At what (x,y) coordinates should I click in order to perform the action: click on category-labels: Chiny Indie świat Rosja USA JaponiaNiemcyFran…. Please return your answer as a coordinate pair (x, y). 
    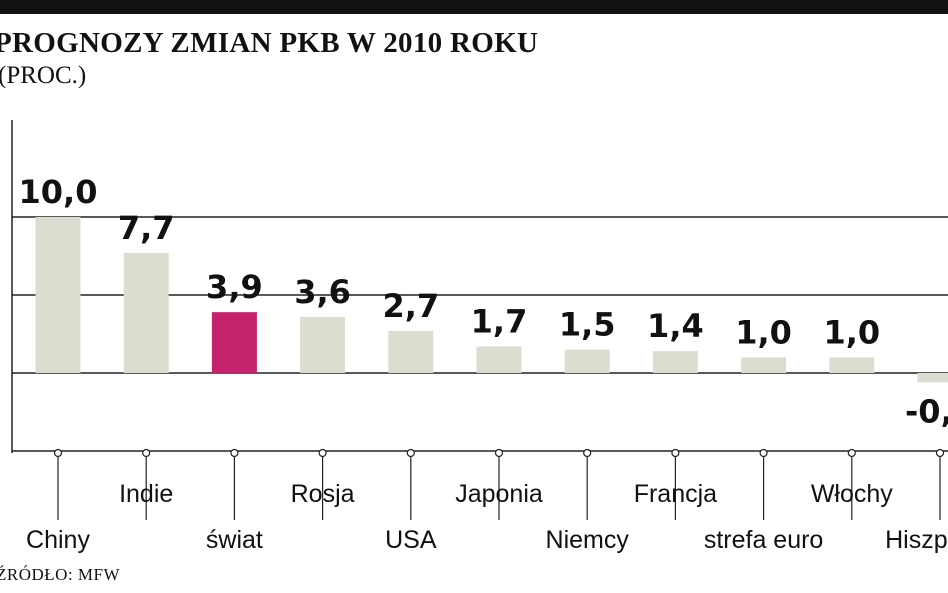
    Looking at the image, I should click on (487, 517).